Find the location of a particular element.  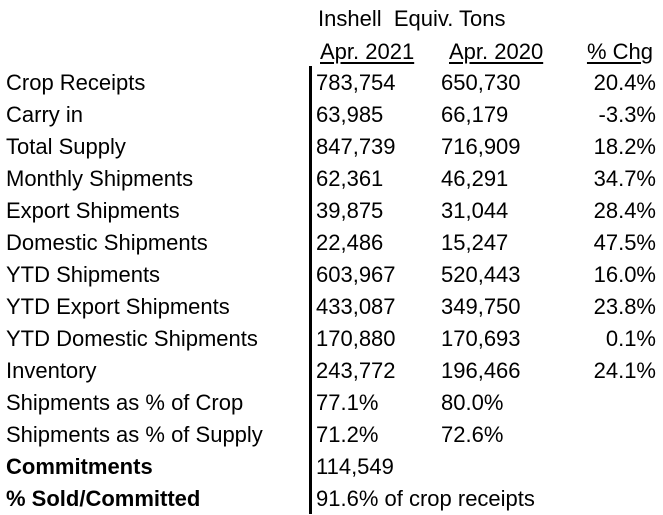

cell-apr-2020: 31,044 is located at coordinates (475, 210).